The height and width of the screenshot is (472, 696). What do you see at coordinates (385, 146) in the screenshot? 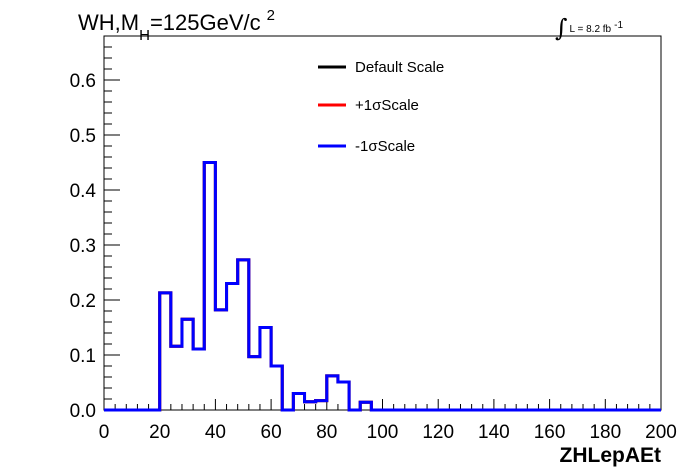
I see `legend-label-minus: -1σScale` at bounding box center [385, 146].